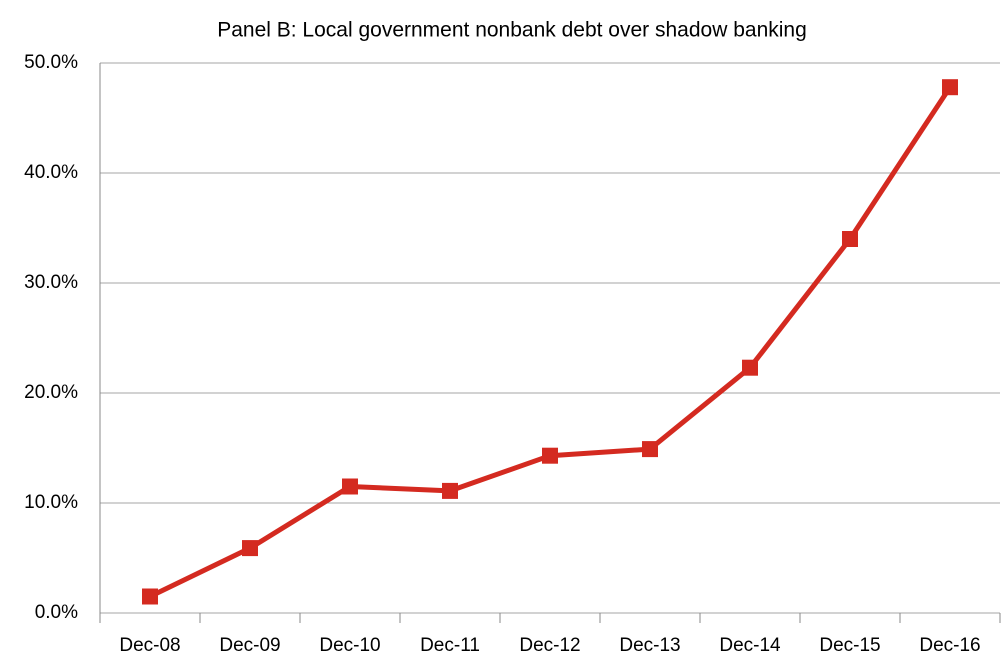  I want to click on y-tick-label: 50.0%, so click(51, 62).